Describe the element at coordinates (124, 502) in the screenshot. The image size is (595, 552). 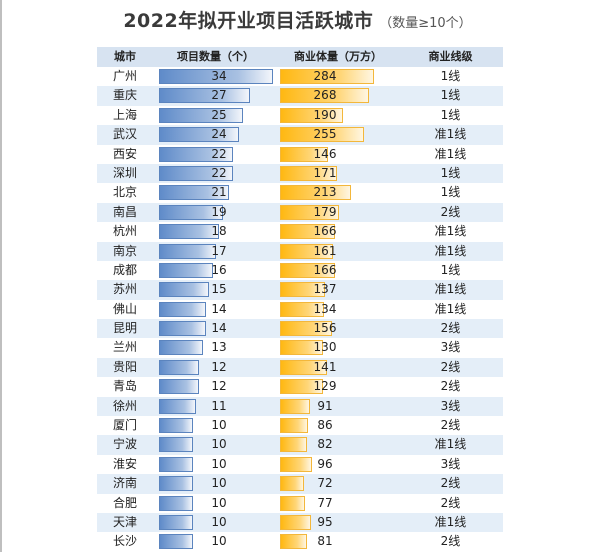
I see `city-cell: 合肥` at that location.